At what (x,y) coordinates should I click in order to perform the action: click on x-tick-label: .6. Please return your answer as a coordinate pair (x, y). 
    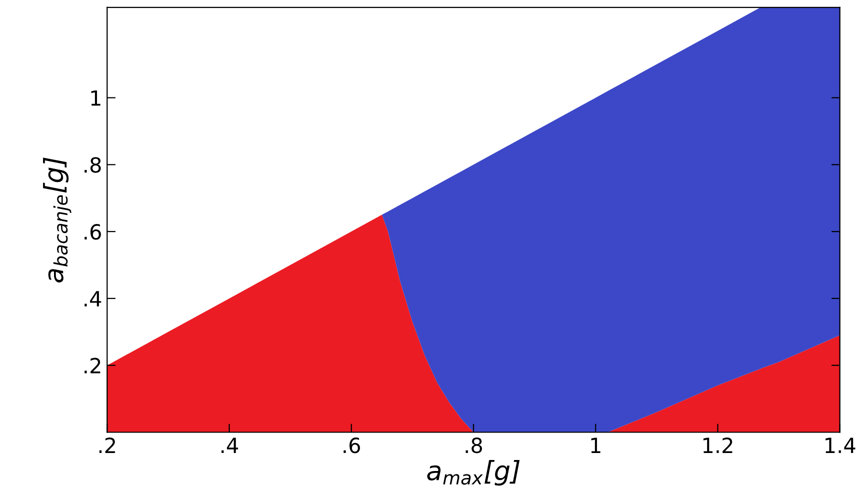
    Looking at the image, I should click on (352, 445).